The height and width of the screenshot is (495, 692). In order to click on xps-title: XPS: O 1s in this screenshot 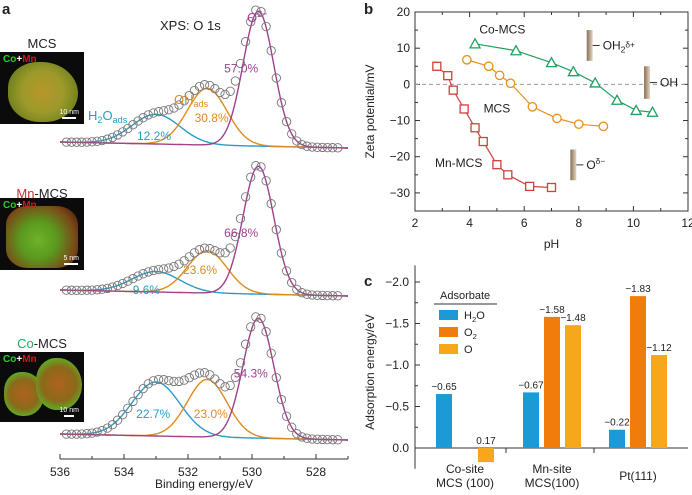, I will do `click(190, 25)`.